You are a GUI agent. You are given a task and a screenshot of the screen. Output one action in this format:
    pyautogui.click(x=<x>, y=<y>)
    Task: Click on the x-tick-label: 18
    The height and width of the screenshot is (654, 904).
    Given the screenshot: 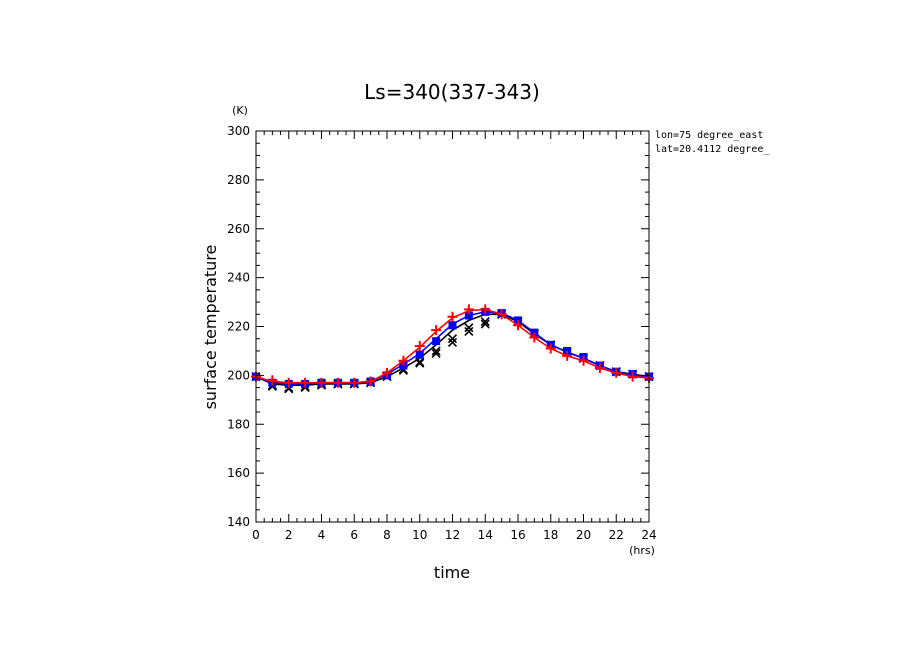 What is the action you would take?
    pyautogui.click(x=550, y=535)
    